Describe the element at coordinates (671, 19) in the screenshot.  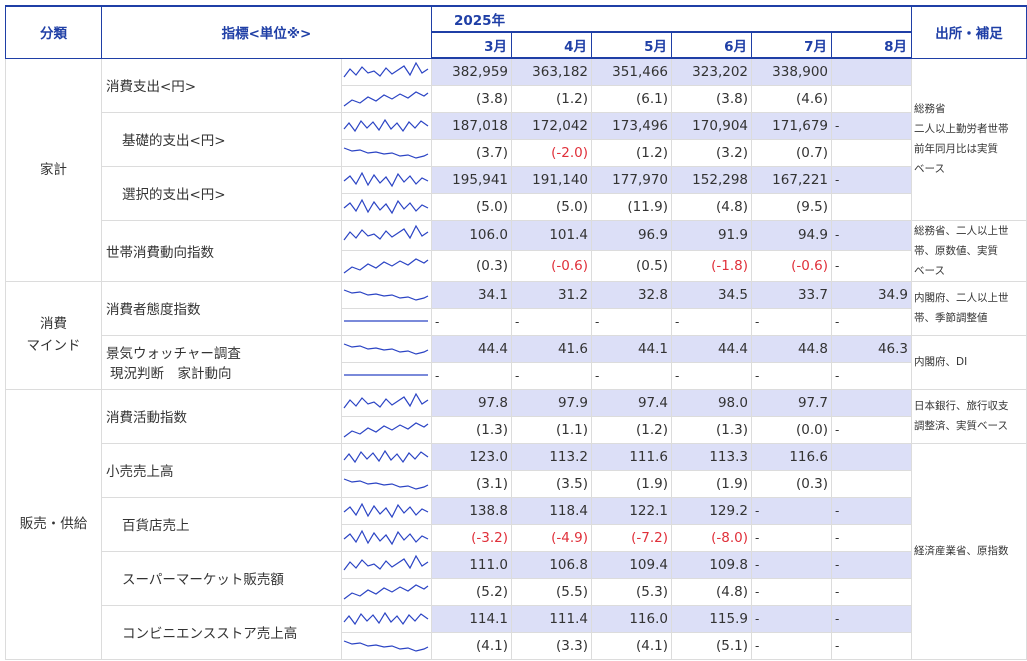
I see `header-year: 2025年` at that location.